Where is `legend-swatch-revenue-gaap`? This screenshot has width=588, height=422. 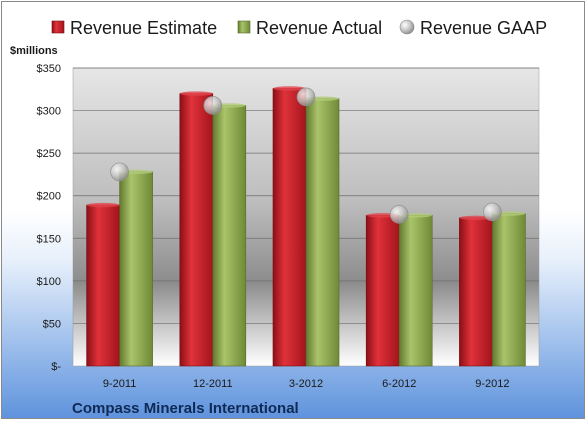
legend-swatch-revenue-gaap is located at coordinates (407, 27).